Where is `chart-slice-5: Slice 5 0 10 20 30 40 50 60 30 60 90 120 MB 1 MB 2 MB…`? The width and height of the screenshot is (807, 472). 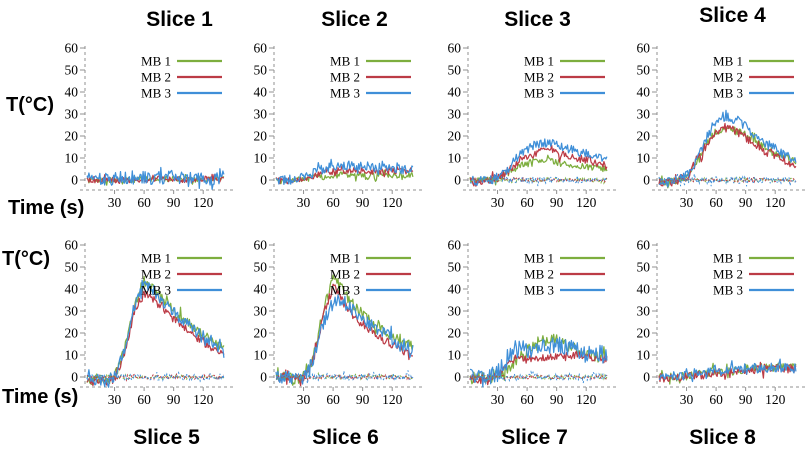
chart-slice-5: Slice 5 0 10 20 30 40 50 60 30 60 90 120 MB 1 MB 2 MB… is located at coordinates (144, 351).